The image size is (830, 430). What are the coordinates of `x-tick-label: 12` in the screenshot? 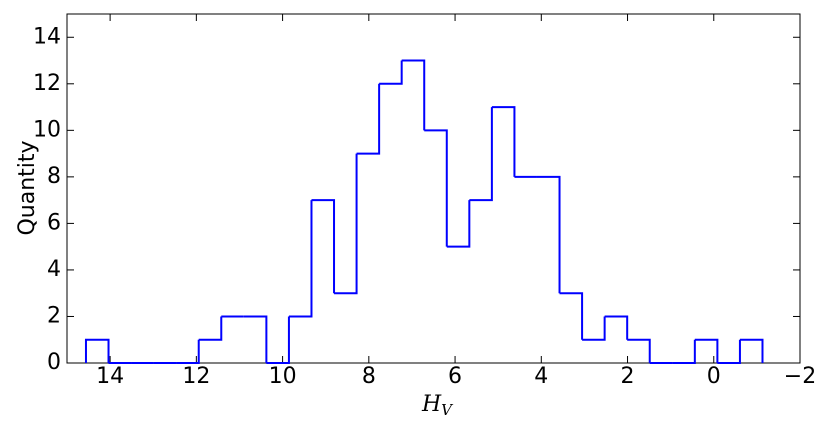 It's located at (196, 376).